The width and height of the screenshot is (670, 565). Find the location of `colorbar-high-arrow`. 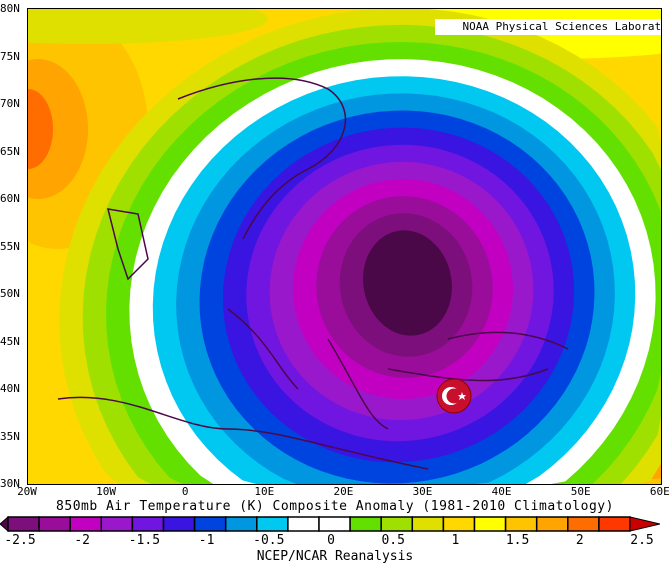

colorbar-high-arrow is located at coordinates (644, 524).